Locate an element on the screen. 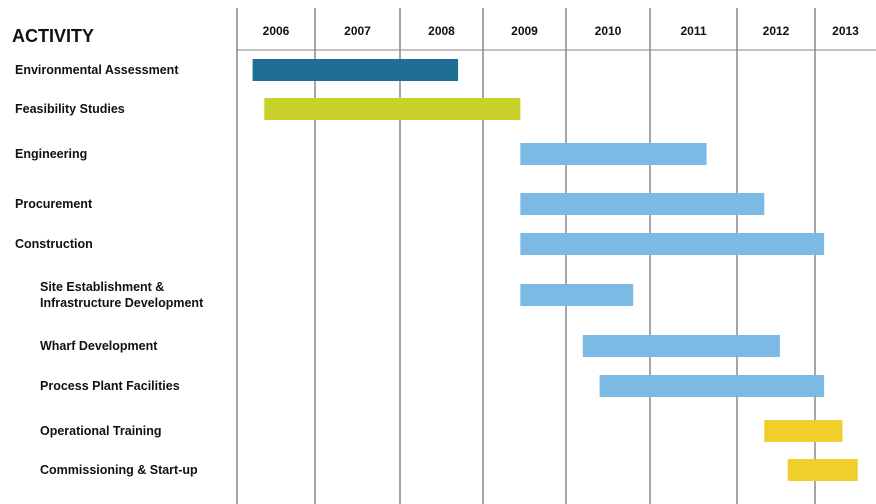  activity-label: Procurement is located at coordinates (54, 204).